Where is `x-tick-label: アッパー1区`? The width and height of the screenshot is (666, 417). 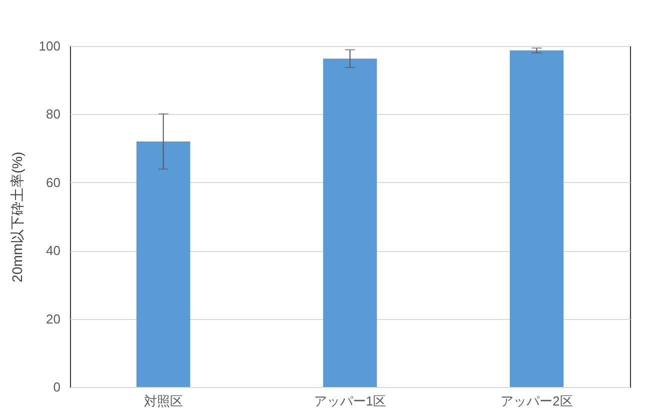
x-tick-label: アッパー1区 is located at coordinates (350, 401).